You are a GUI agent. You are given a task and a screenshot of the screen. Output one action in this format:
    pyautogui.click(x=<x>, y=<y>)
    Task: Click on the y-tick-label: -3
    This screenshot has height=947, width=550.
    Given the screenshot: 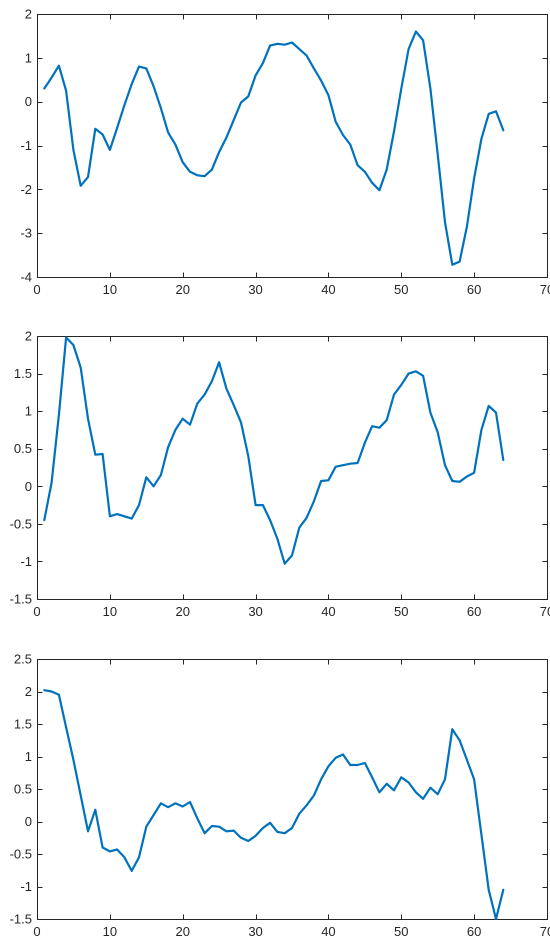 What is the action you would take?
    pyautogui.click(x=26, y=233)
    